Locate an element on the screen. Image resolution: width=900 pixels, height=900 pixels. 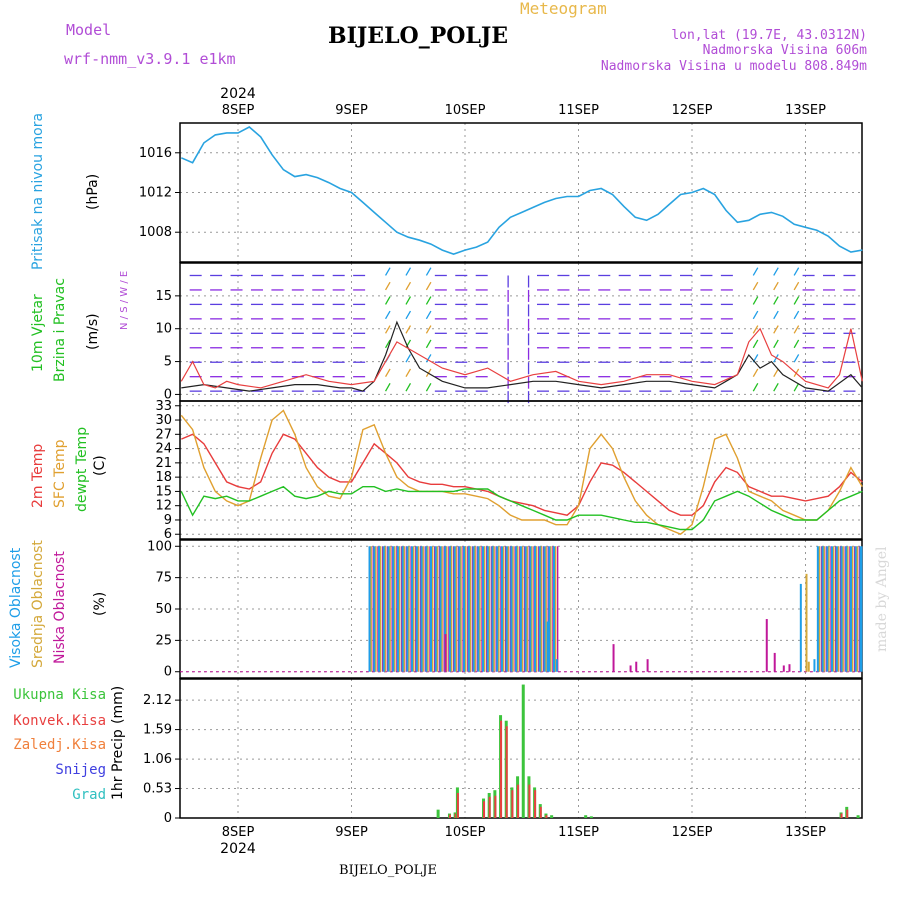
cloud-low-ylabel: Niska Oblacnost is located at coordinates (60, 607).